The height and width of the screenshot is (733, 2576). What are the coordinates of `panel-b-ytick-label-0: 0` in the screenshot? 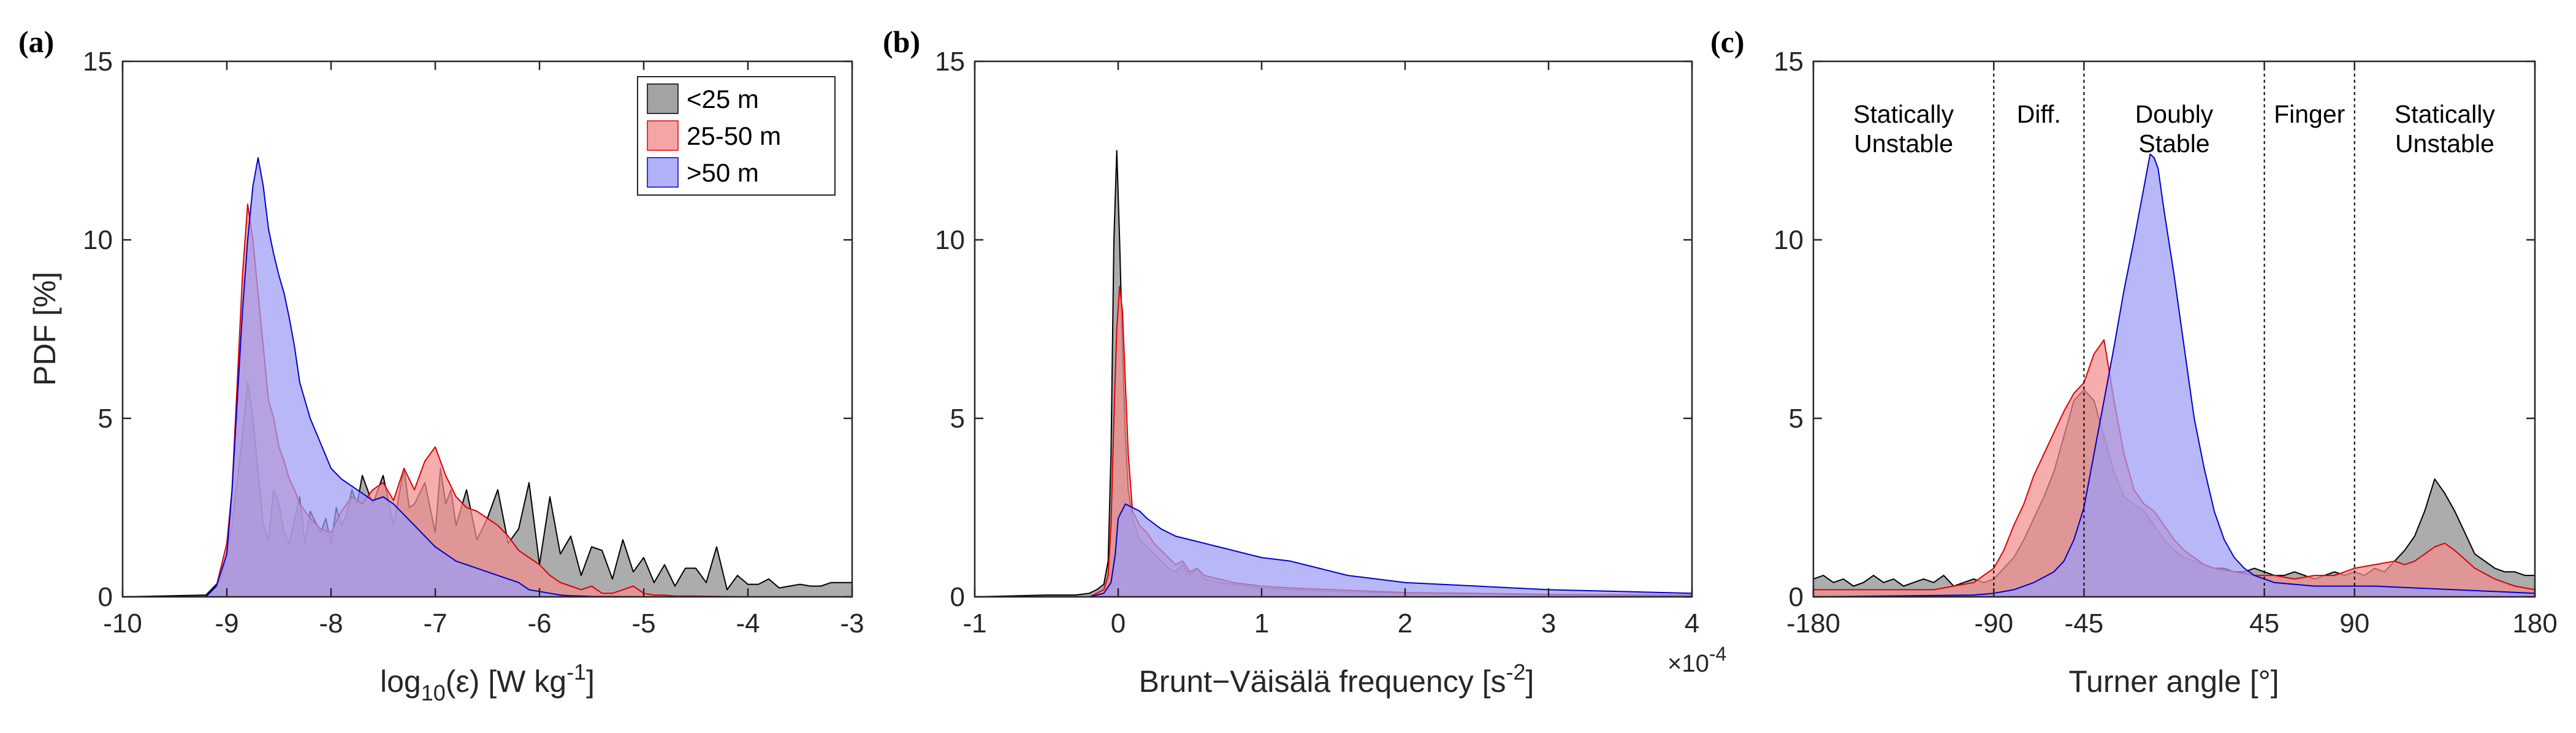 It's located at (957, 597).